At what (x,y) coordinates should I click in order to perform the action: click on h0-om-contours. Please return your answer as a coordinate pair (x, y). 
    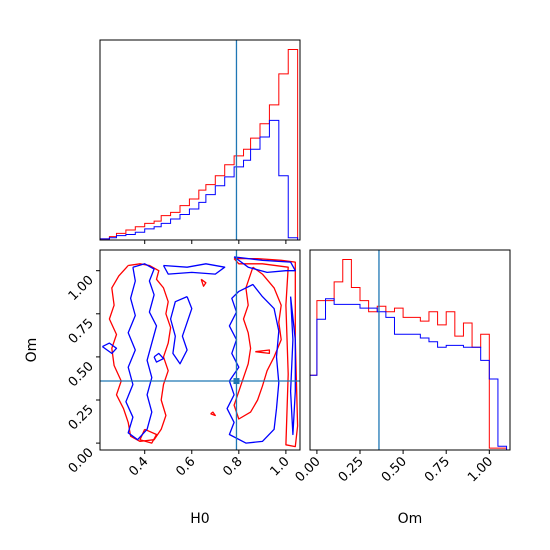
    Looking at the image, I should click on (200, 350).